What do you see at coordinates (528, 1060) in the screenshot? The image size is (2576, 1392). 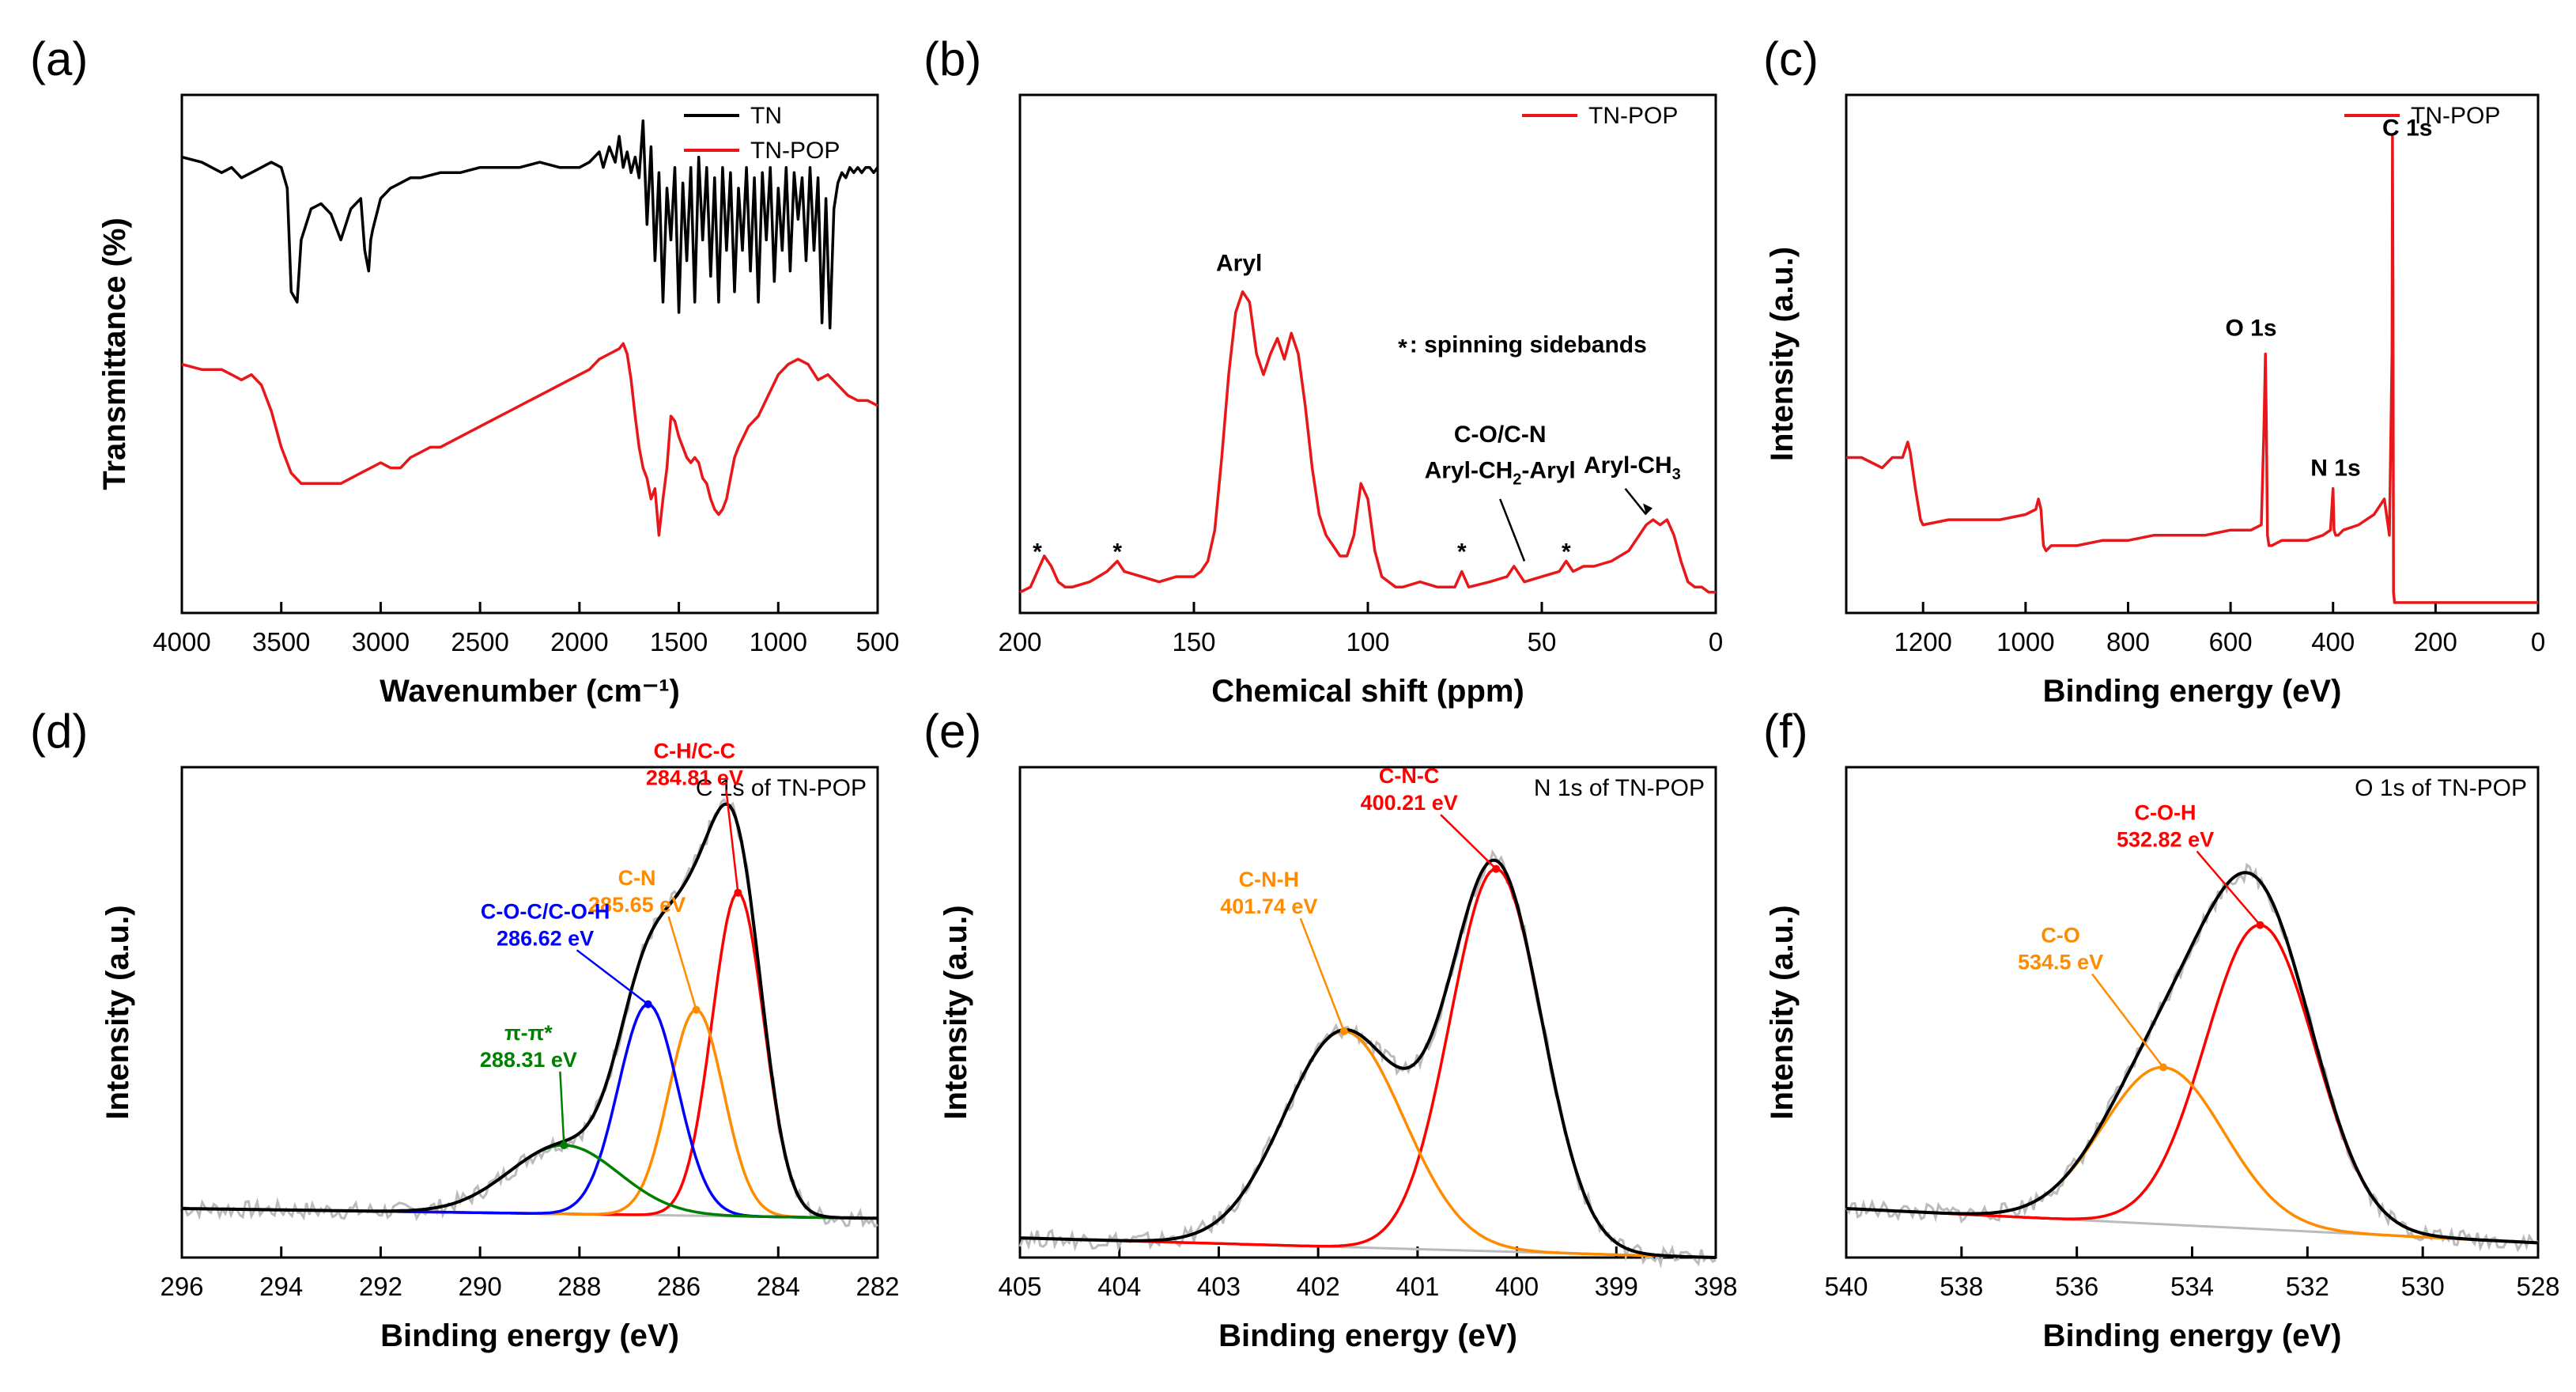 I see `peak-energy-label: 288.31 eV` at bounding box center [528, 1060].